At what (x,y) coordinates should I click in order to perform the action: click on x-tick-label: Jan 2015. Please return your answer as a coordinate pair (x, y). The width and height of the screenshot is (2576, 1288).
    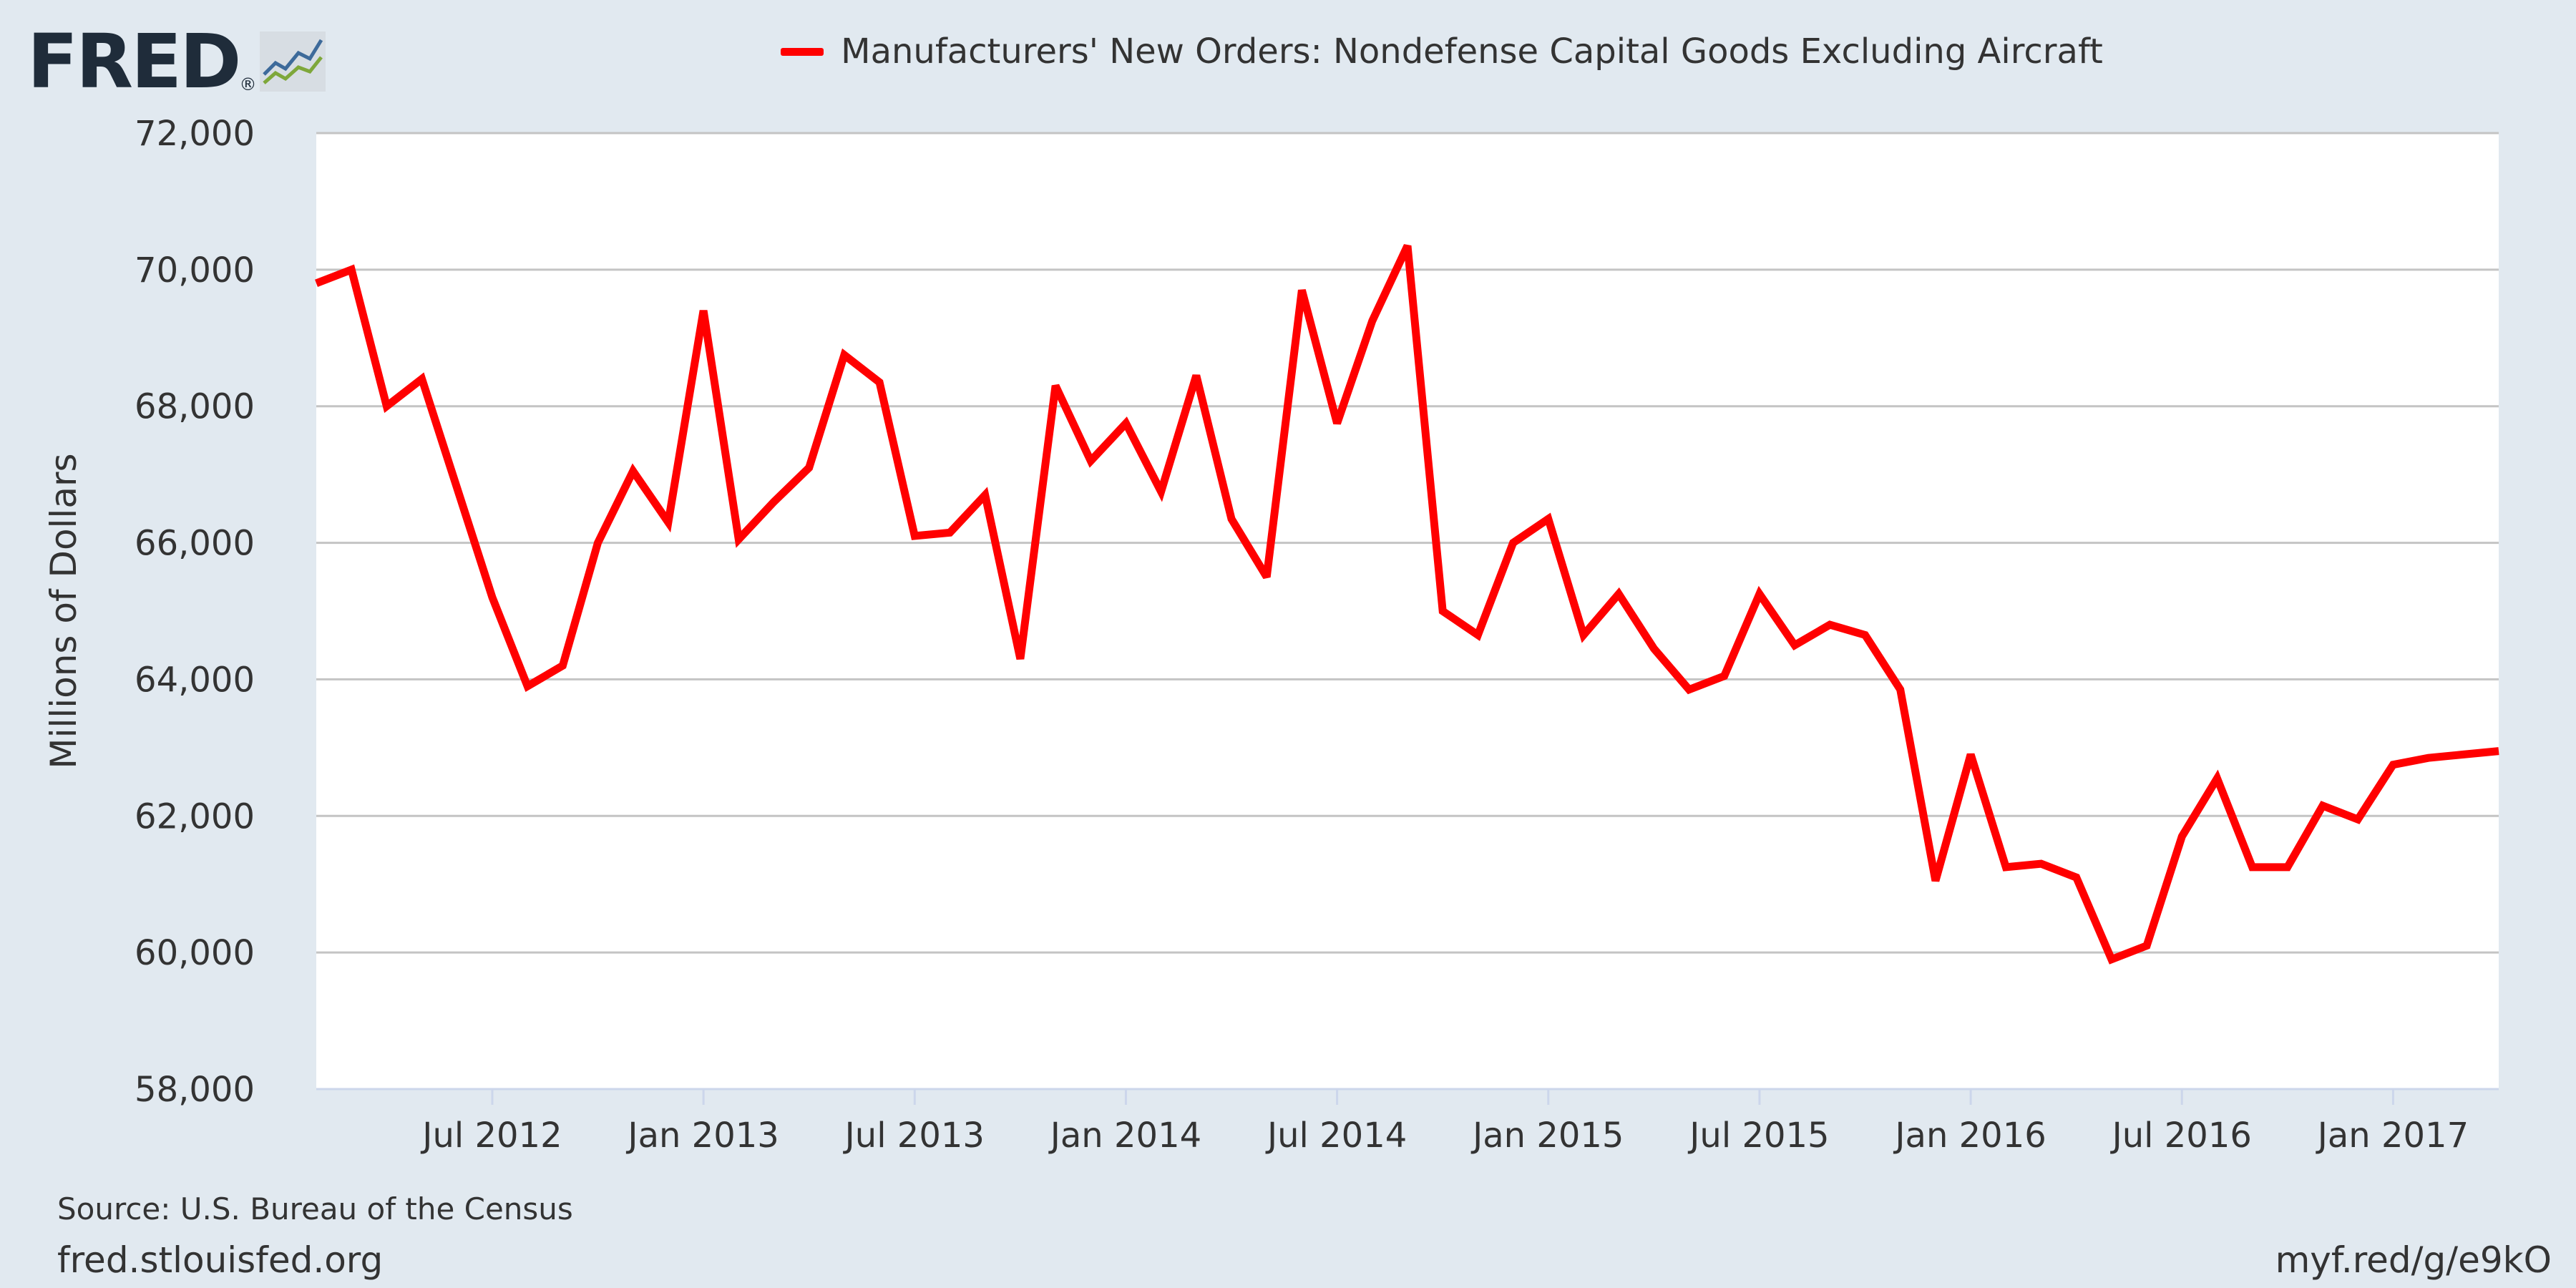
    Looking at the image, I should click on (1547, 1136).